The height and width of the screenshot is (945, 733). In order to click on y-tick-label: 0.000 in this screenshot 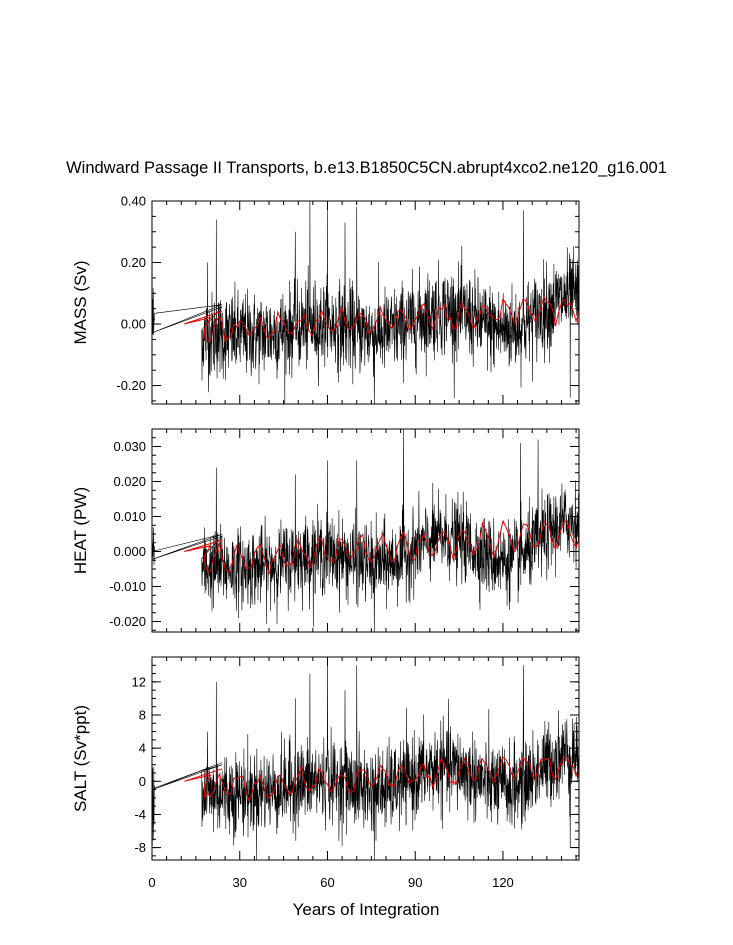, I will do `click(129, 551)`.